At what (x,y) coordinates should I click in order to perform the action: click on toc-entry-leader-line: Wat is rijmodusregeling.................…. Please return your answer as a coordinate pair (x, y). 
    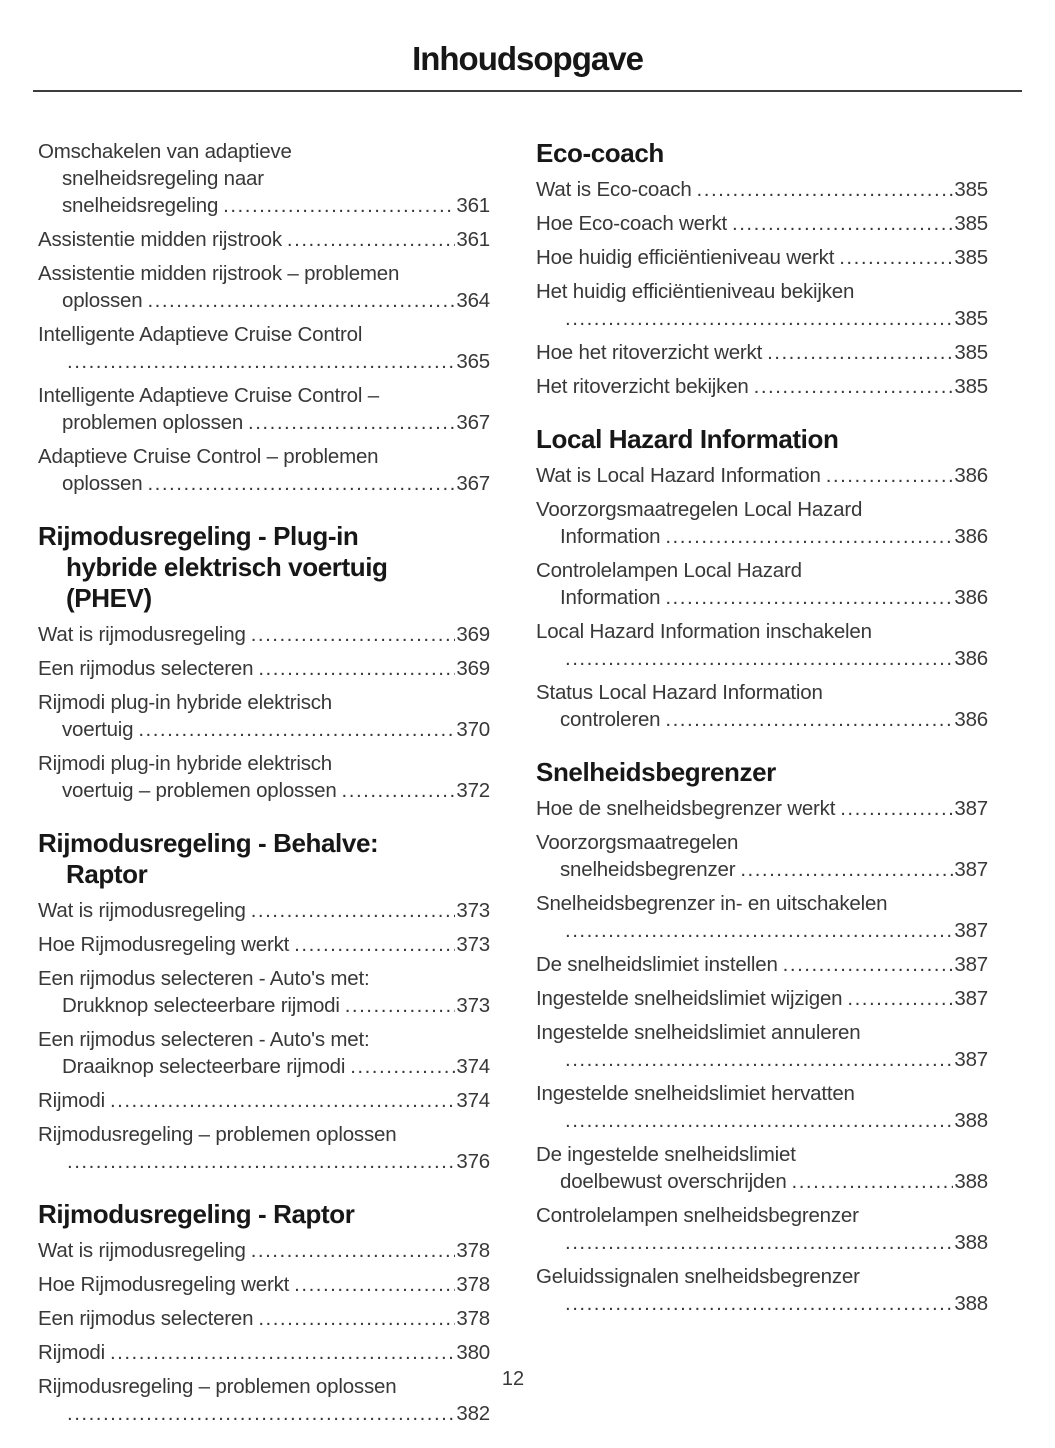
    Looking at the image, I should click on (264, 634).